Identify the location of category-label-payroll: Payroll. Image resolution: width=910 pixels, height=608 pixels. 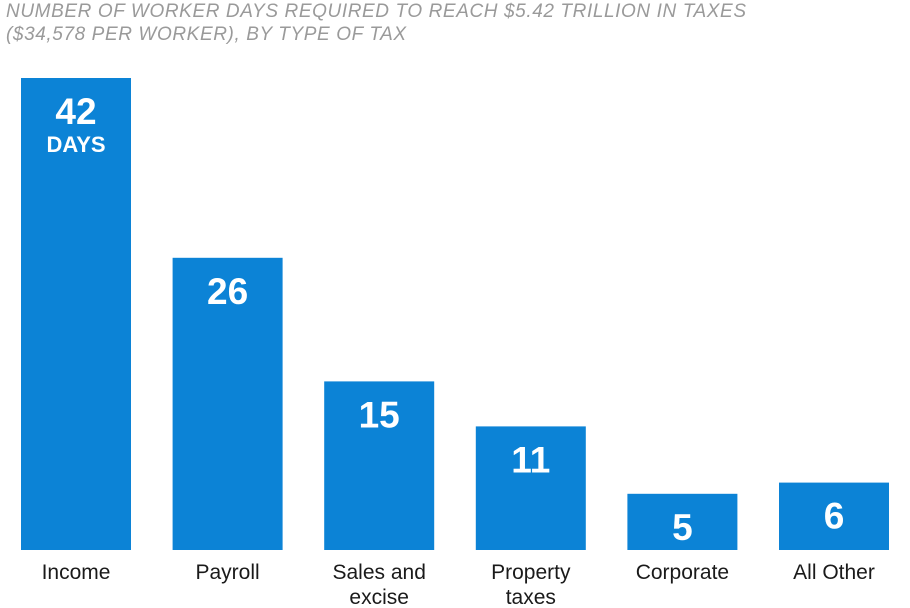
(227, 572).